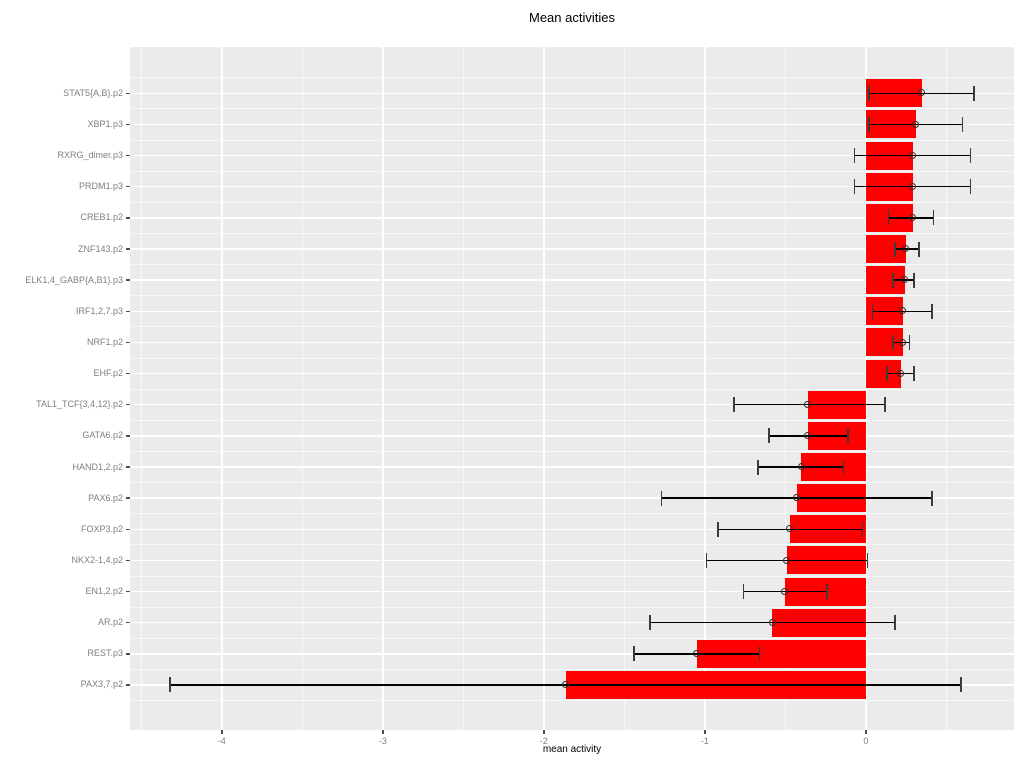 This screenshot has width=1028, height=768. What do you see at coordinates (866, 741) in the screenshot?
I see `x-tick-label: 0` at bounding box center [866, 741].